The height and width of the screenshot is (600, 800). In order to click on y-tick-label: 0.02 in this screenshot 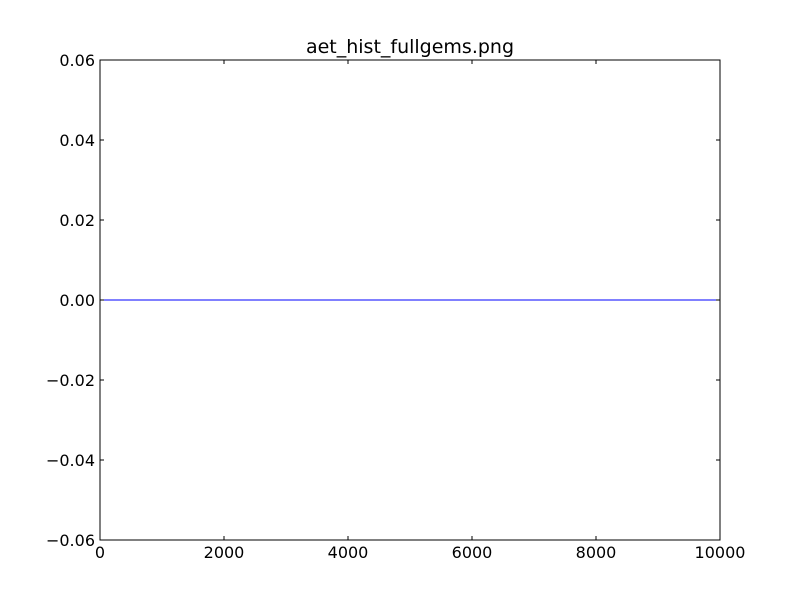, I will do `click(77, 220)`.